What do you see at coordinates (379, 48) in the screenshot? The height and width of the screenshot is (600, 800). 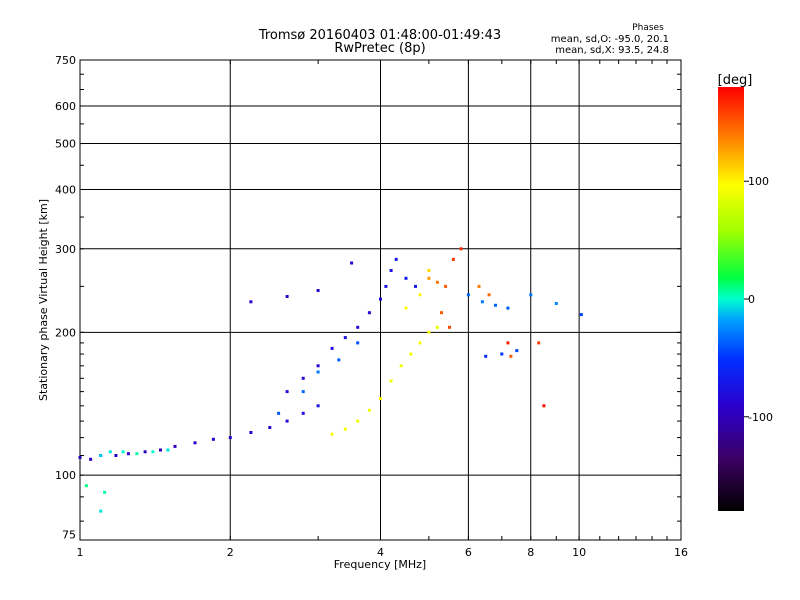 I see `chart-subtitle: RwPretec (8p)` at bounding box center [379, 48].